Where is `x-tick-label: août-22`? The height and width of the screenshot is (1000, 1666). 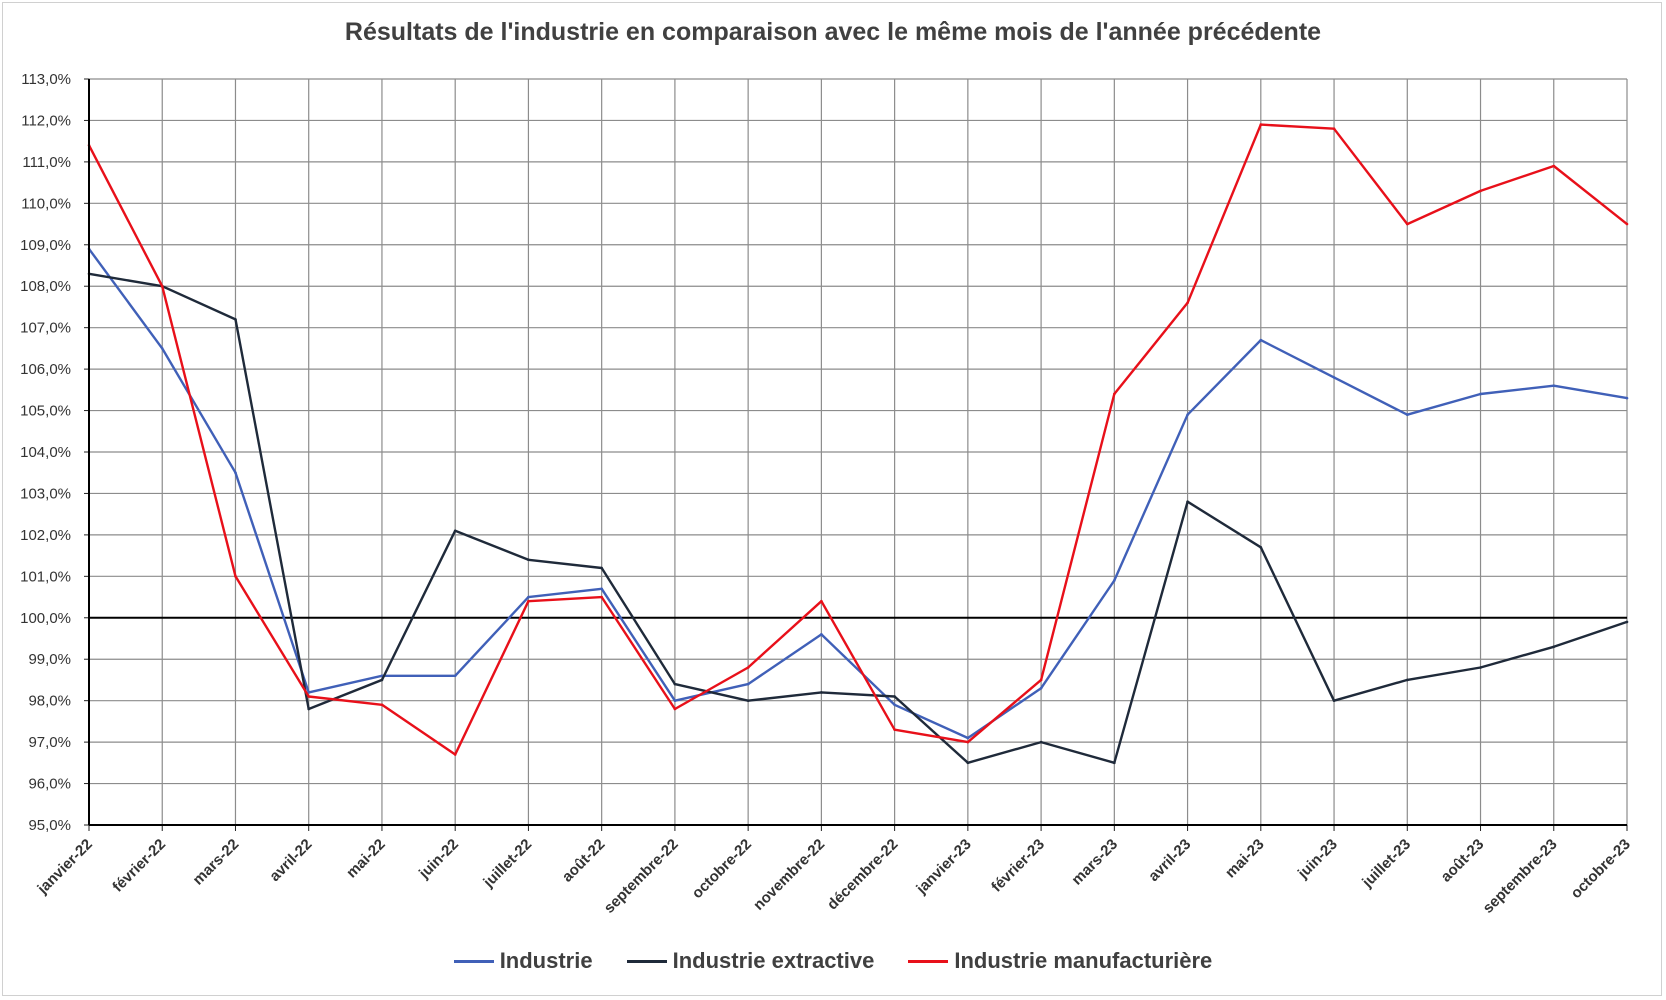
x-tick-label: août-22 is located at coordinates (584, 861).